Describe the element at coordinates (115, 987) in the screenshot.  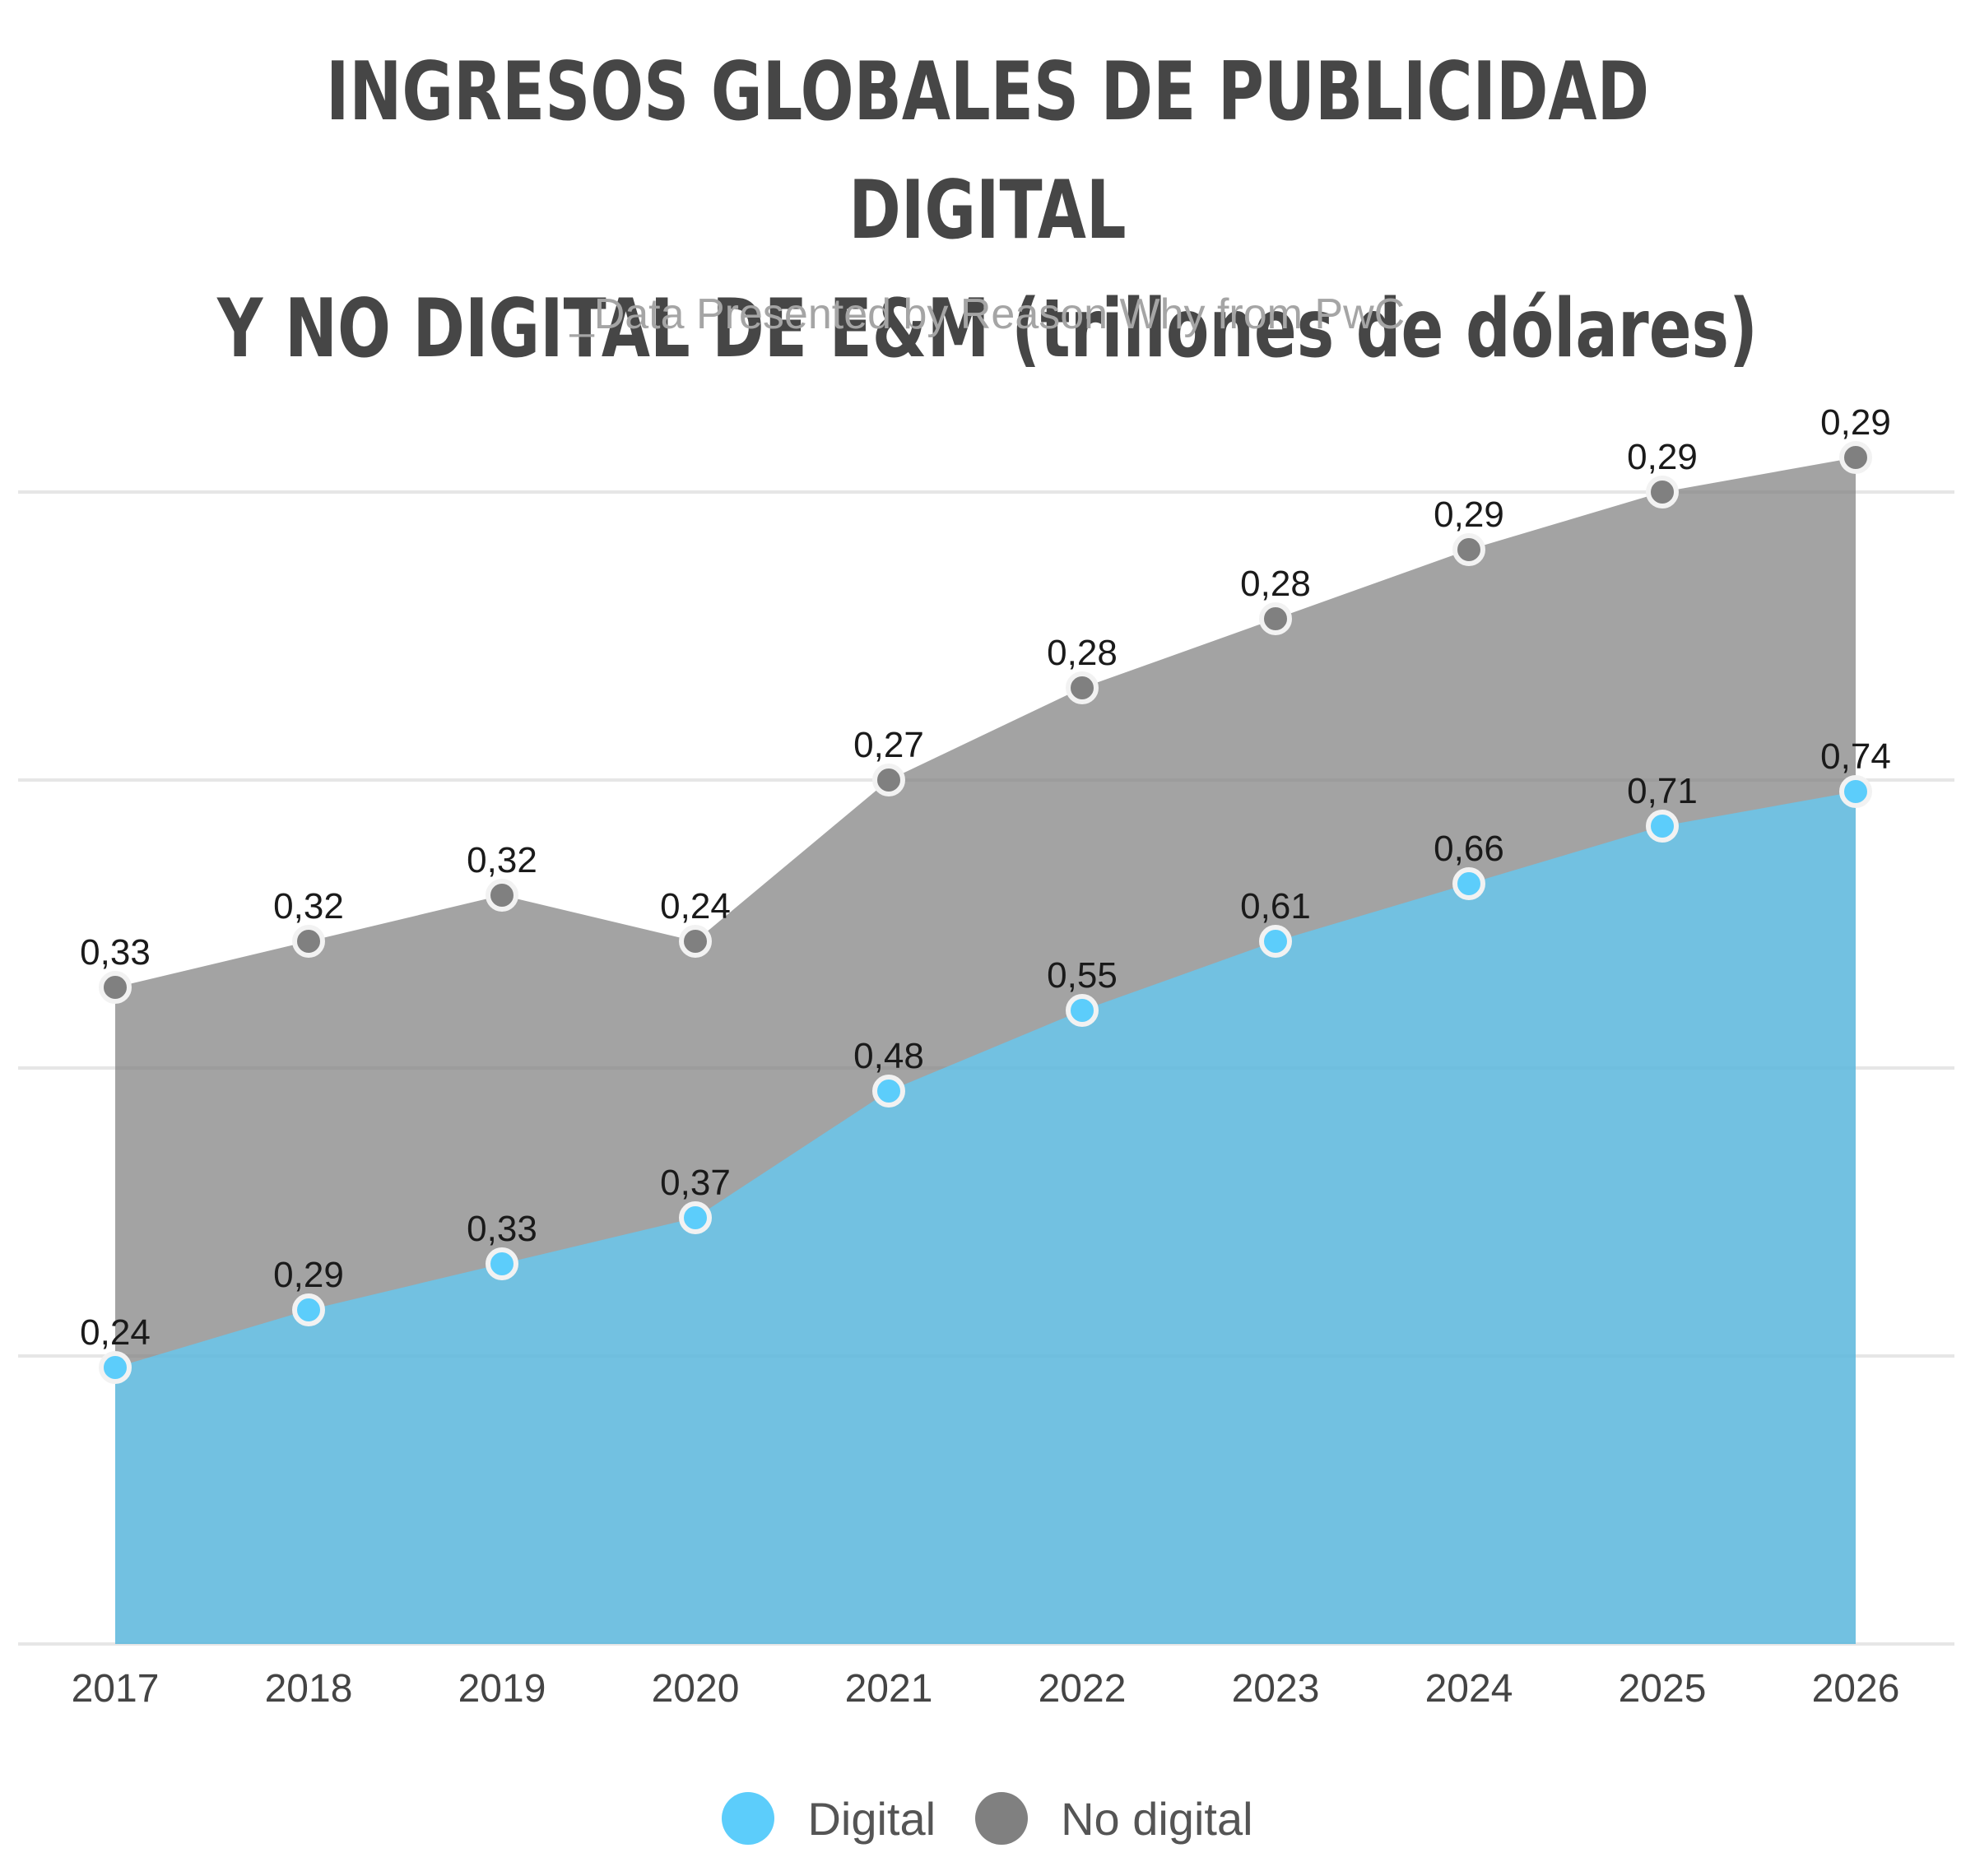
I see `point-no-digital-2017` at that location.